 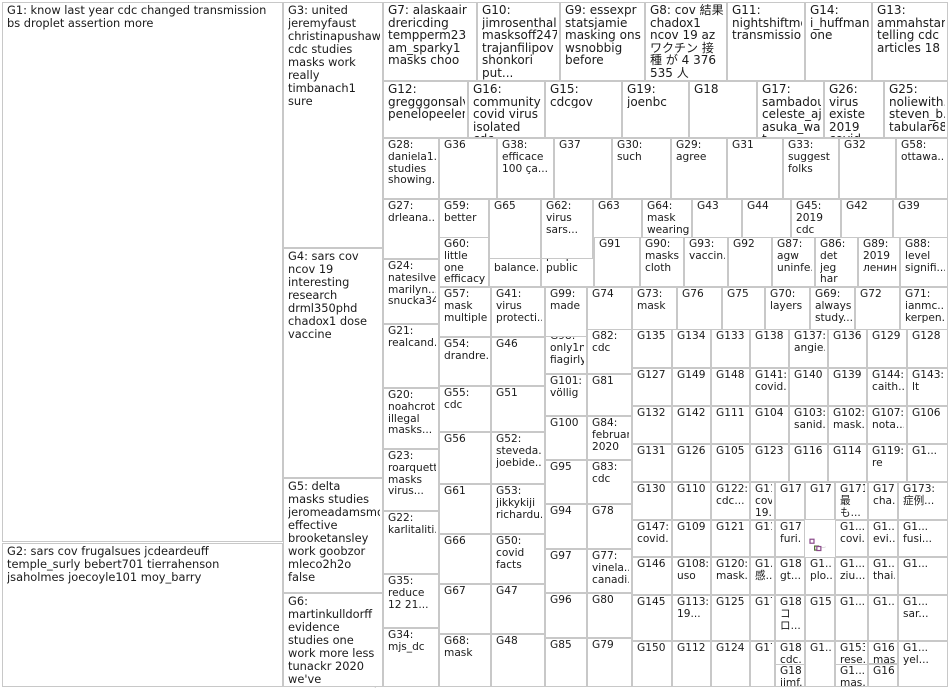 I want to click on group-label: G96, so click(x=561, y=600).